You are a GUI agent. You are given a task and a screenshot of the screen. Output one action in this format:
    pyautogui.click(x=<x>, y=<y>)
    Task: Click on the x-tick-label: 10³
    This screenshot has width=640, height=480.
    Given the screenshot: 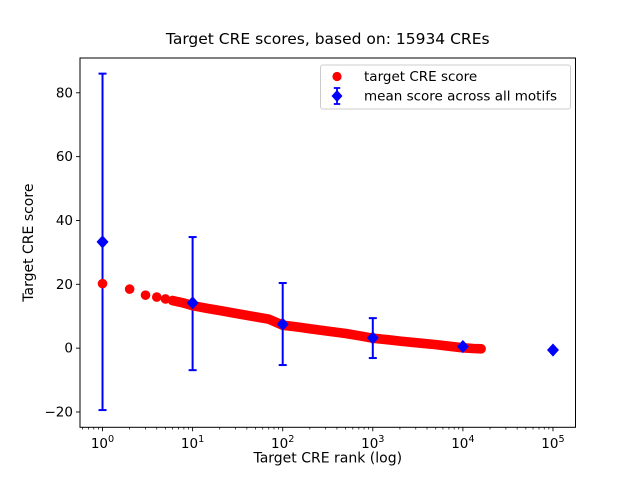 What is the action you would take?
    pyautogui.click(x=372, y=443)
    